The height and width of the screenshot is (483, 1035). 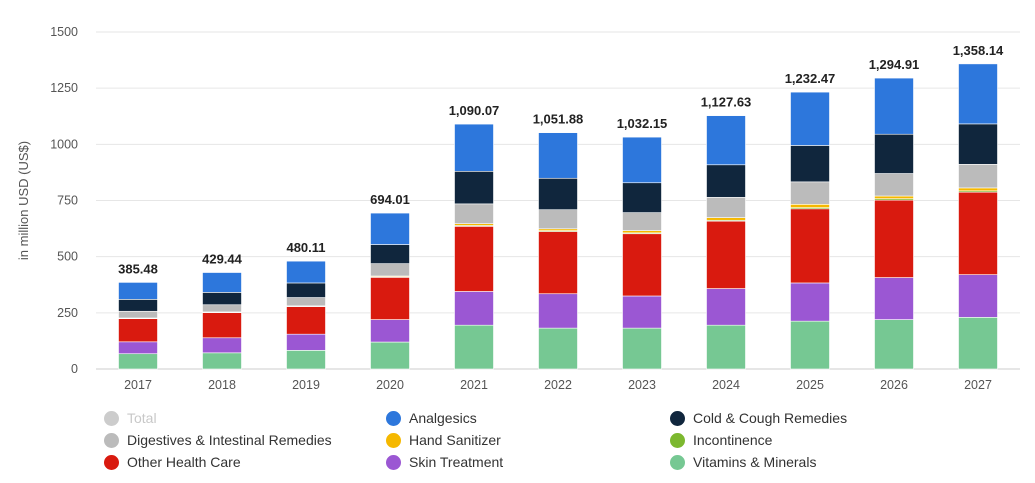 What do you see at coordinates (726, 140) in the screenshot?
I see `bar-segment-analgesics-2024` at bounding box center [726, 140].